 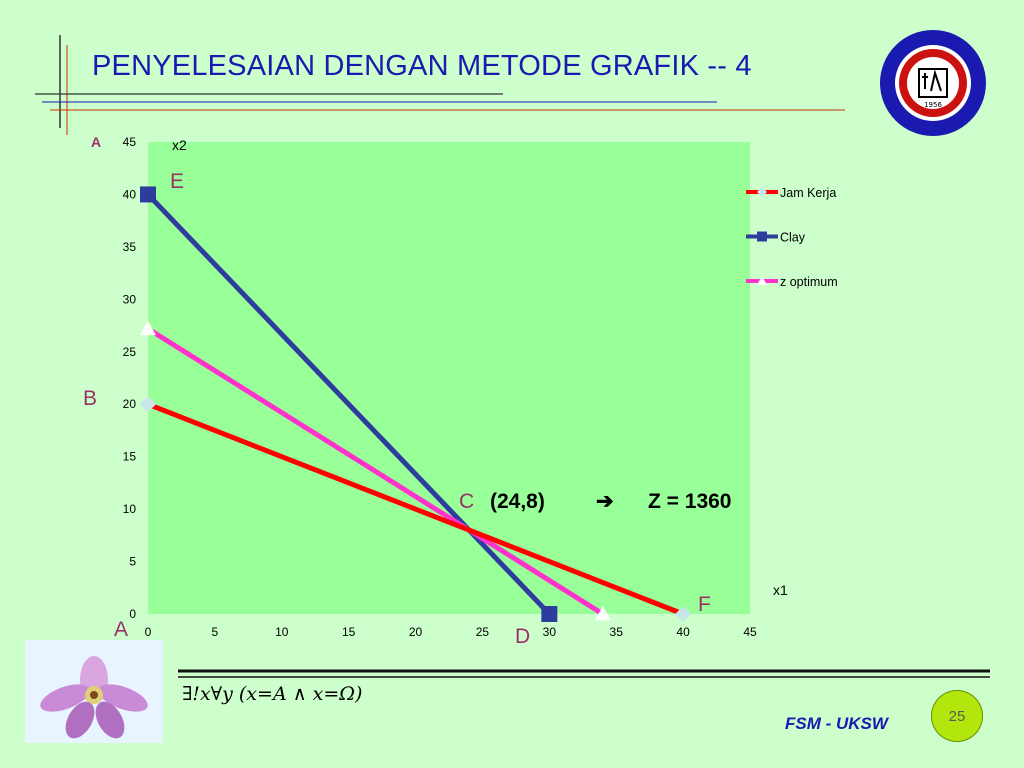 What do you see at coordinates (90, 398) in the screenshot?
I see `label-b: B` at bounding box center [90, 398].